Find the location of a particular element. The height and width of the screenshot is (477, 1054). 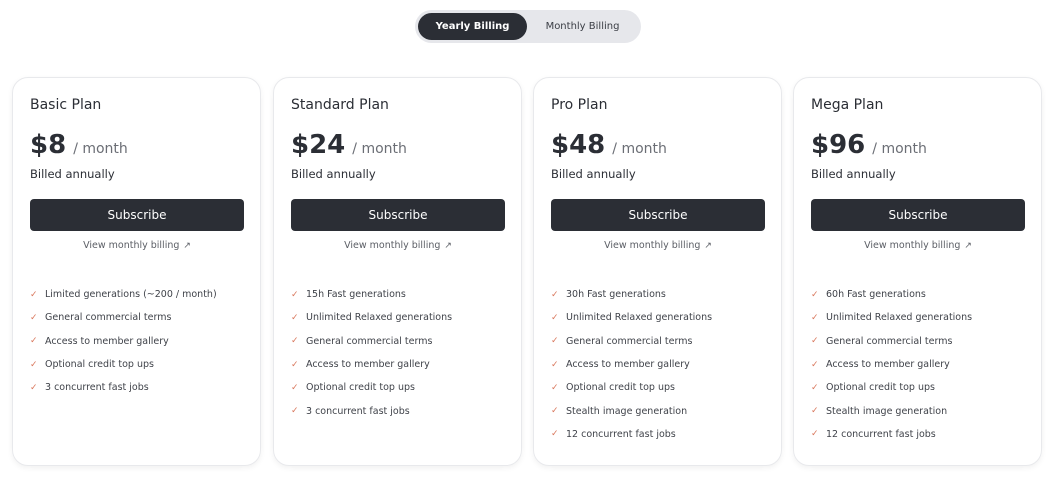

plan-title: Basic Plan is located at coordinates (66, 105).